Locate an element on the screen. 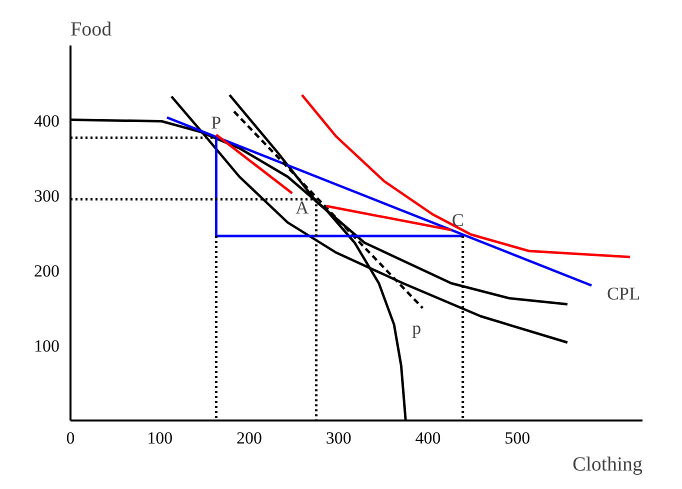 The image size is (682, 489). y-tick-label: 100 is located at coordinates (47, 346).